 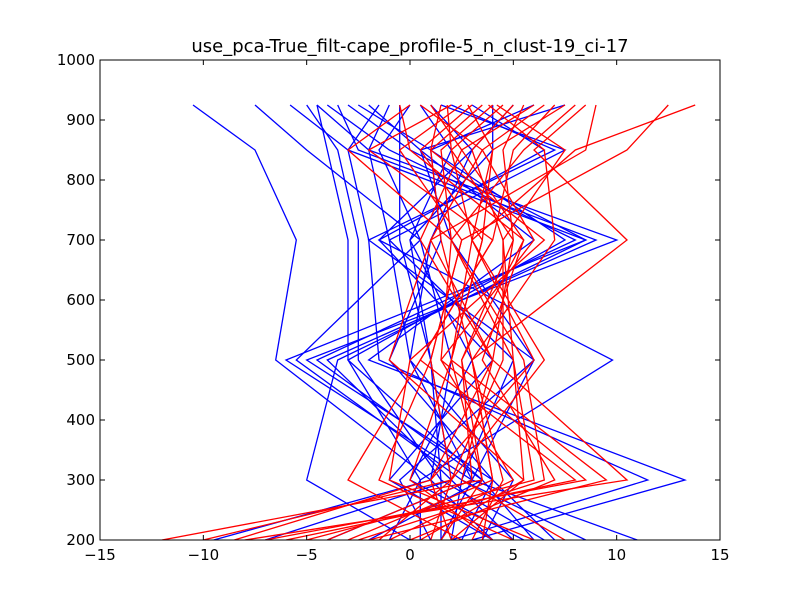 What do you see at coordinates (80, 300) in the screenshot?
I see `y-tick-label: 600` at bounding box center [80, 300].